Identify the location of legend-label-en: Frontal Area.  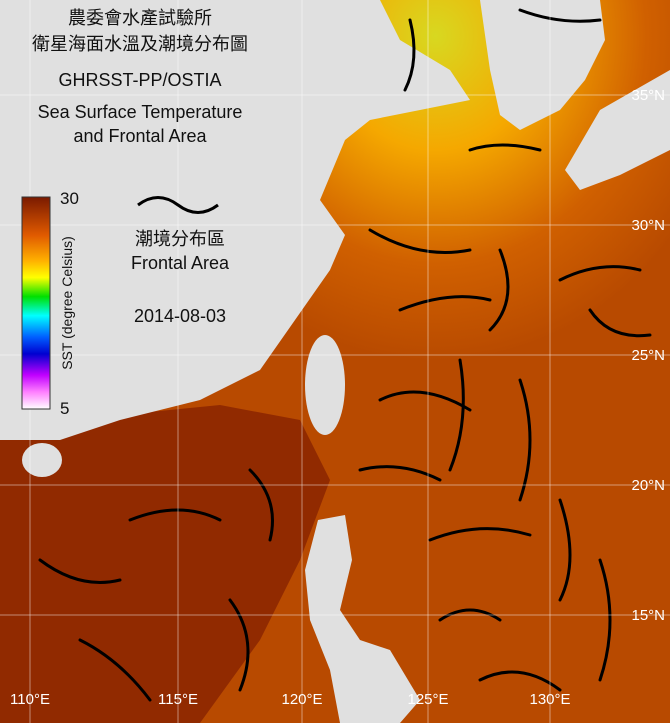
(180, 263).